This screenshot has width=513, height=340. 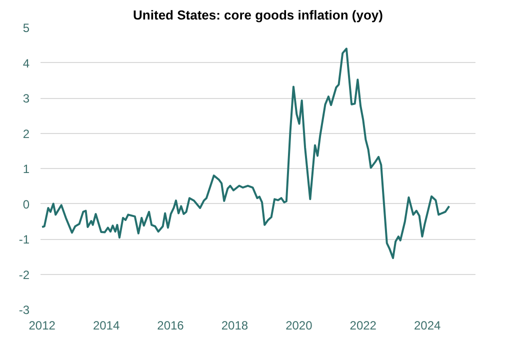 I want to click on x-tick-label: 2024, so click(x=428, y=325).